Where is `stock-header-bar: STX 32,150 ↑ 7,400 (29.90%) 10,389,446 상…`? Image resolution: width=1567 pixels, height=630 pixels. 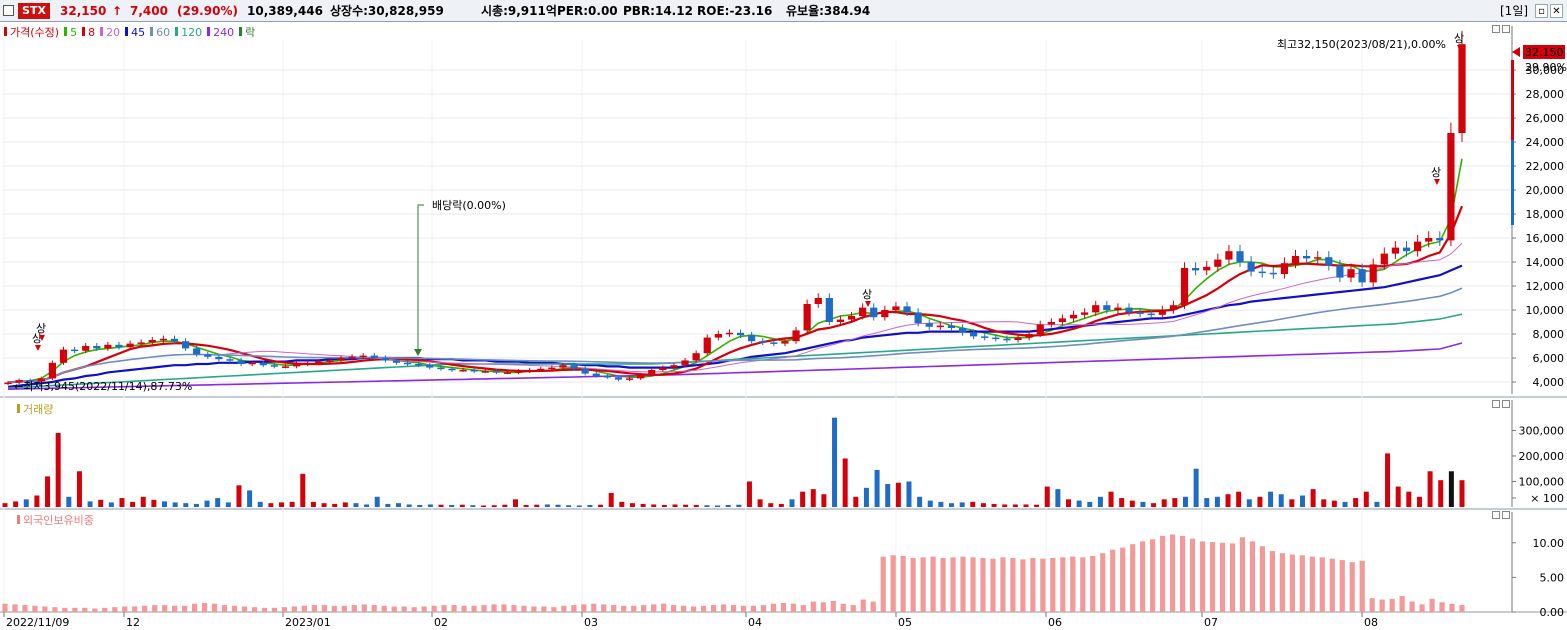
stock-header-bar: STX 32,150 ↑ 7,400 (29.90%) 10,389,446 상… is located at coordinates (783, 11).